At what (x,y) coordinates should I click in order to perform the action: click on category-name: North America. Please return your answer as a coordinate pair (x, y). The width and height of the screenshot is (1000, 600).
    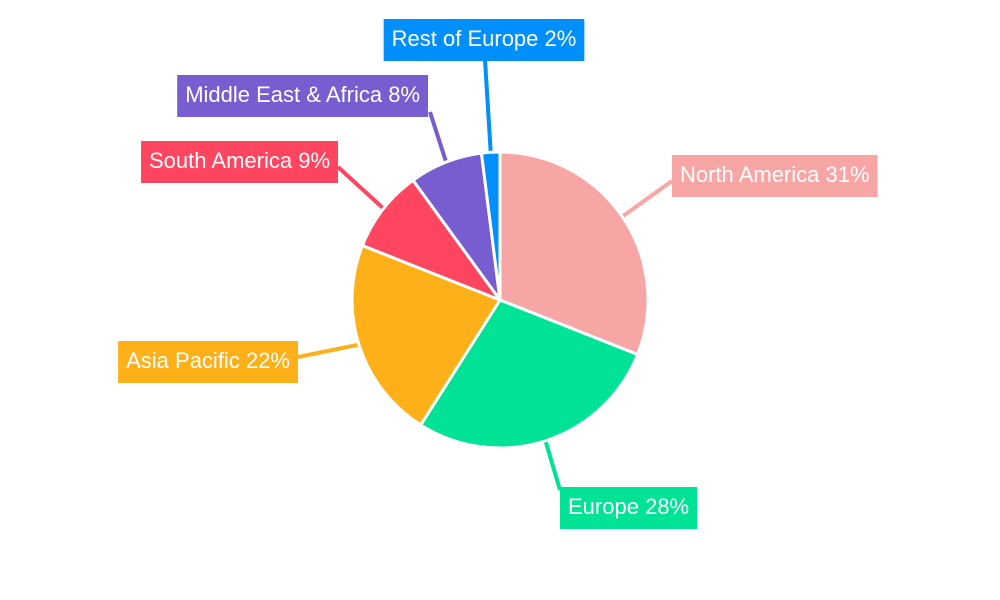
    Looking at the image, I should click on (750, 174).